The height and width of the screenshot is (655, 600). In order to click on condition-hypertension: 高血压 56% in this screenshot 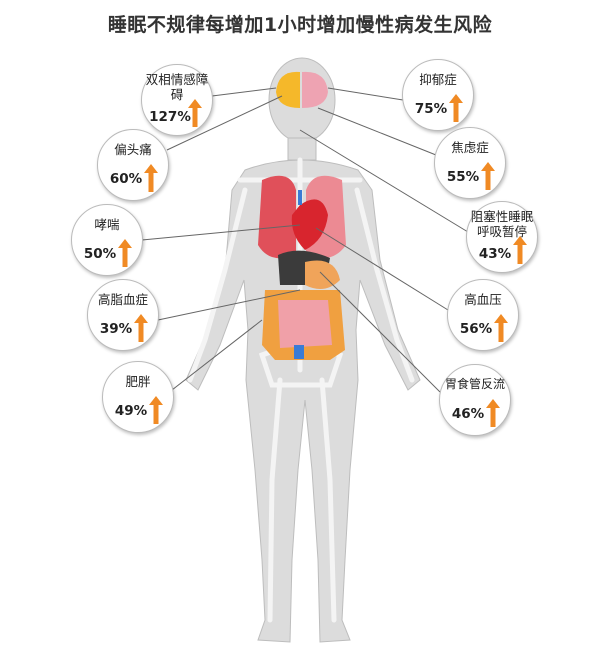, I will do `click(483, 315)`.